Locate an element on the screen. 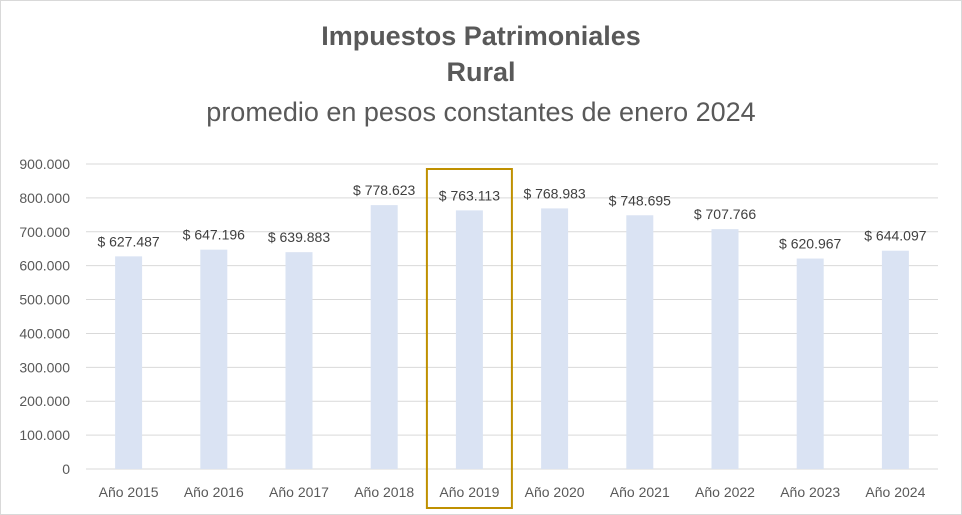  data-label: $ 707.766 is located at coordinates (725, 214).